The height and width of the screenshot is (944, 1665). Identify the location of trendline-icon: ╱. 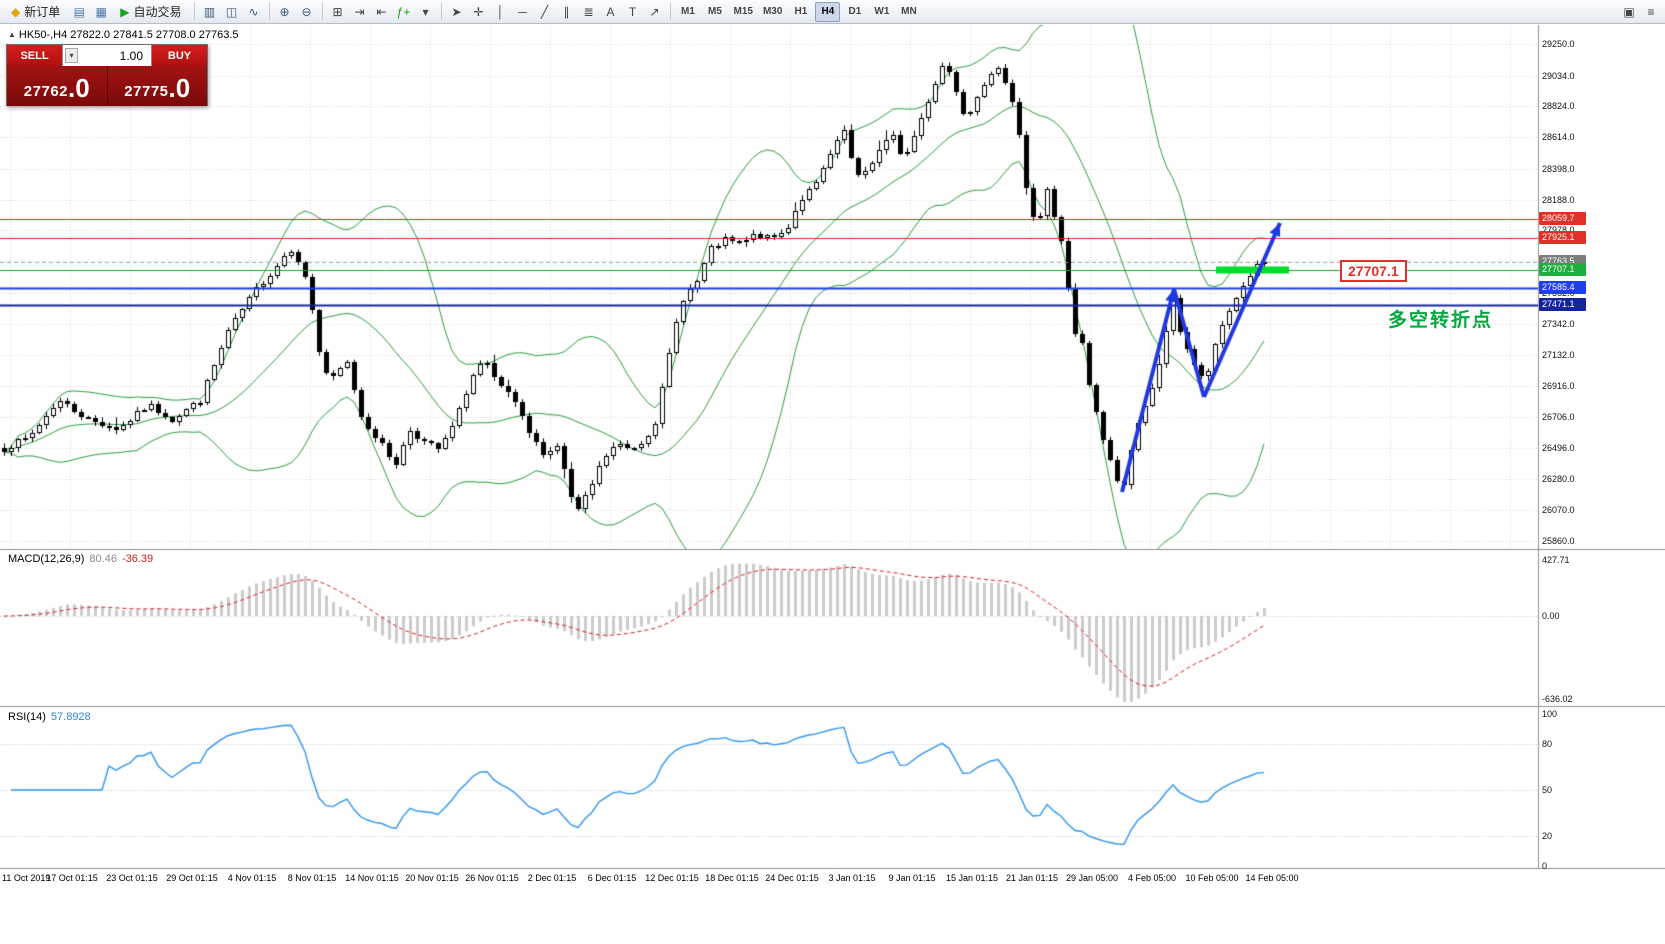
(545, 12).